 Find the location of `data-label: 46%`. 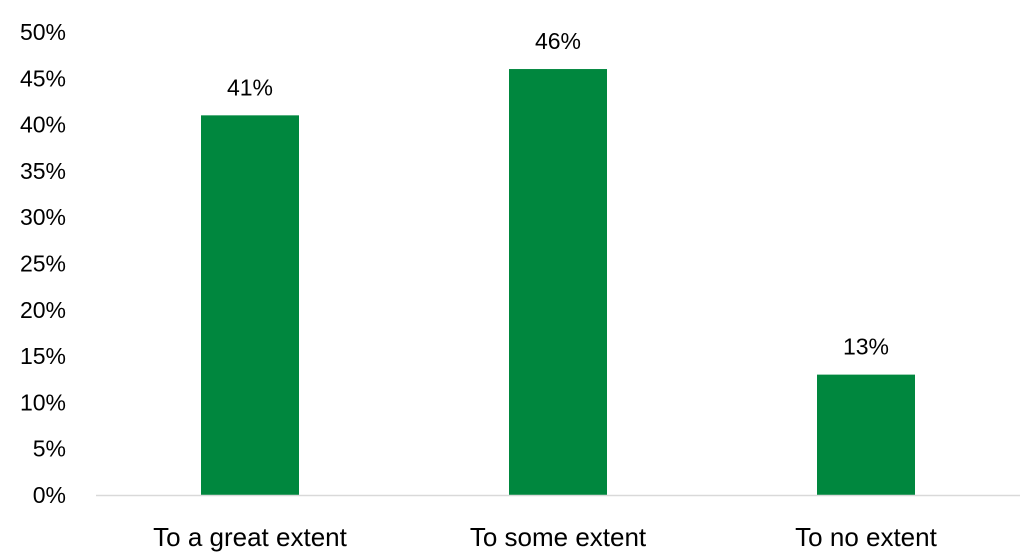

data-label: 46% is located at coordinates (558, 41).